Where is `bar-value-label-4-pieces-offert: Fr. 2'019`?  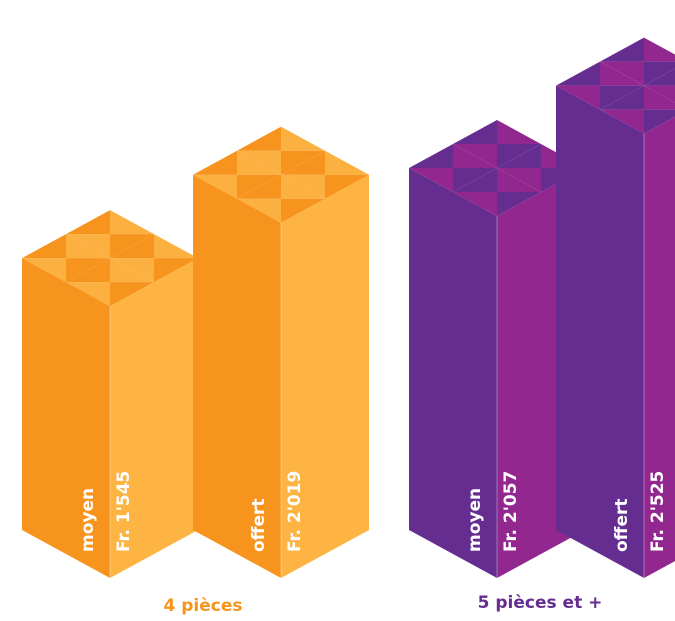 bar-value-label-4-pieces-offert: Fr. 2'019 is located at coordinates (295, 511).